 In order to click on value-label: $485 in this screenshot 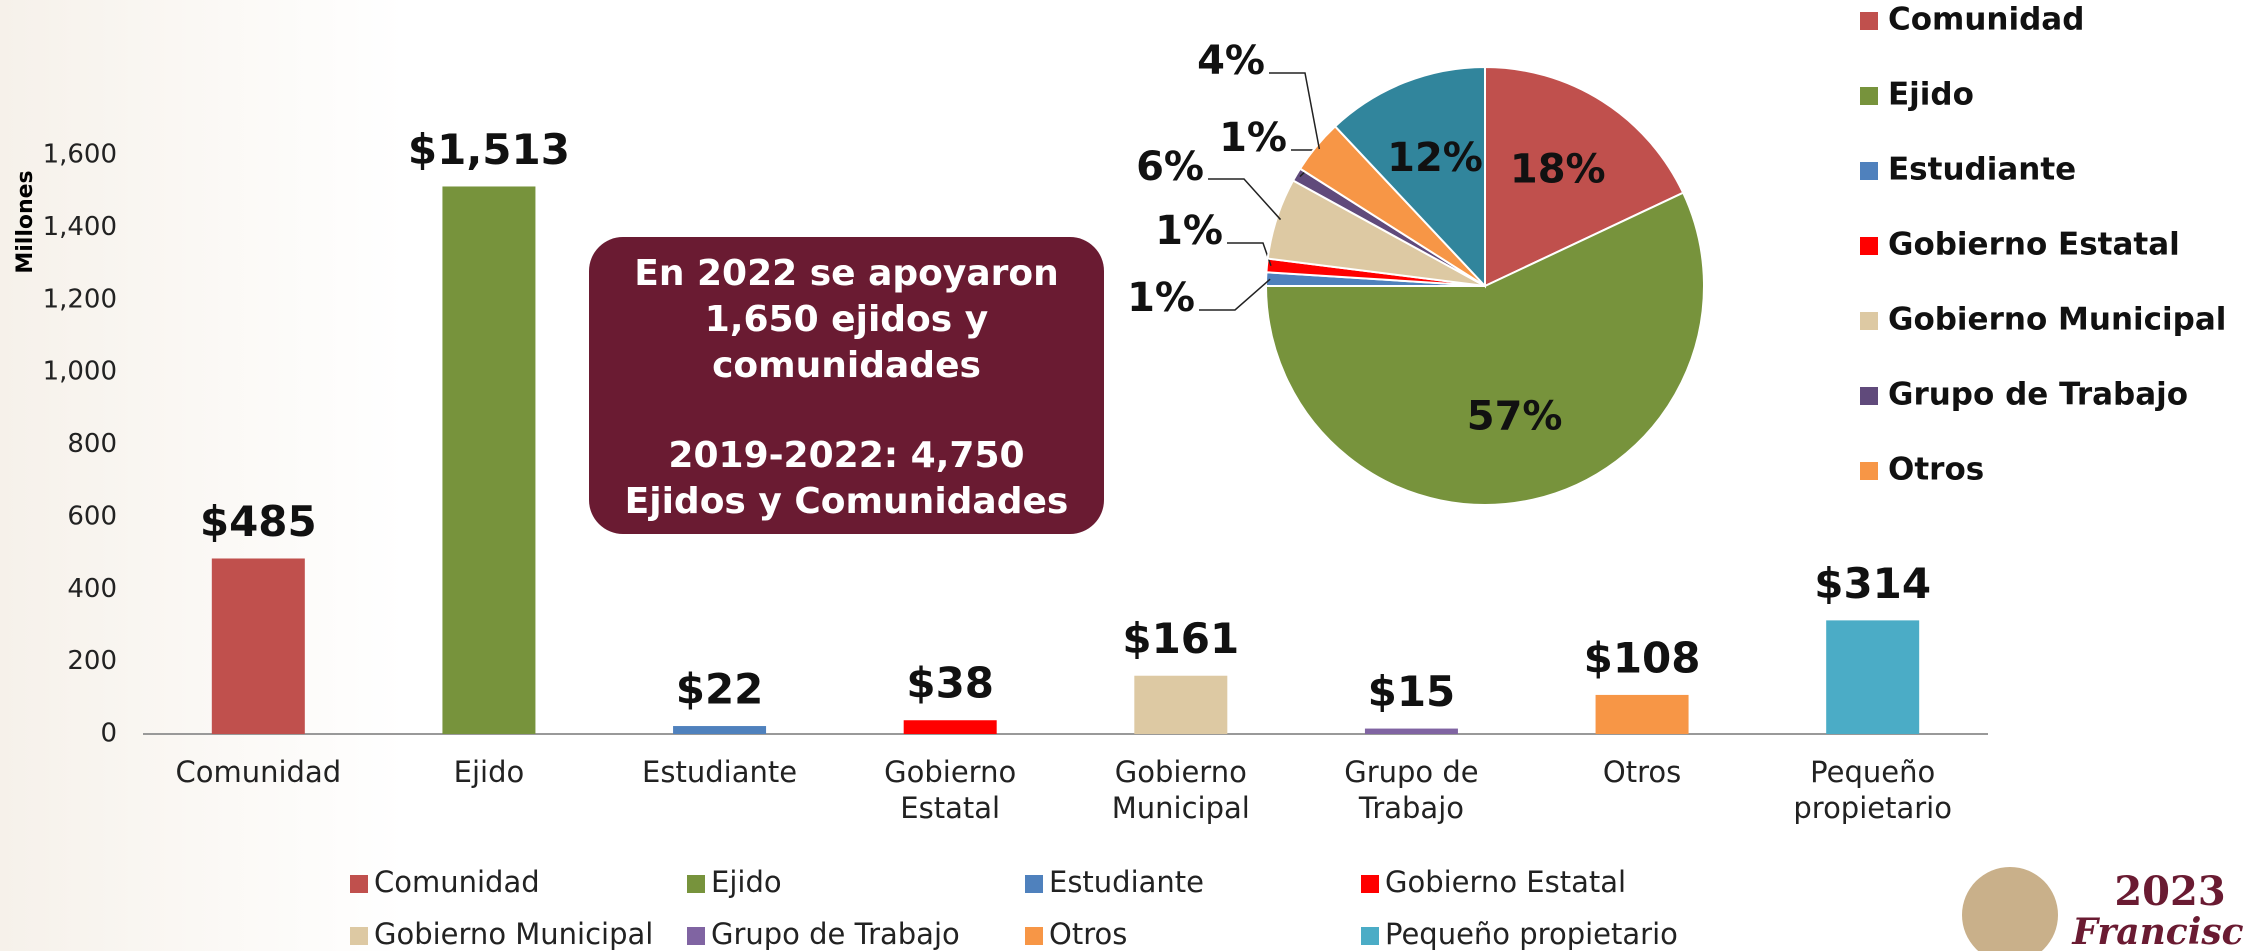, I will do `click(258, 521)`.